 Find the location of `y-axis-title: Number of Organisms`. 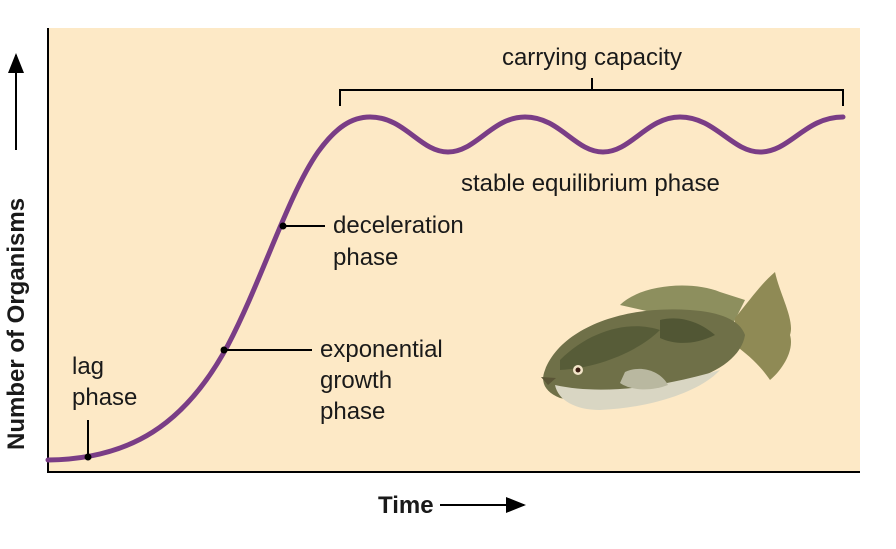

y-axis-title: Number of Organisms is located at coordinates (16, 324).